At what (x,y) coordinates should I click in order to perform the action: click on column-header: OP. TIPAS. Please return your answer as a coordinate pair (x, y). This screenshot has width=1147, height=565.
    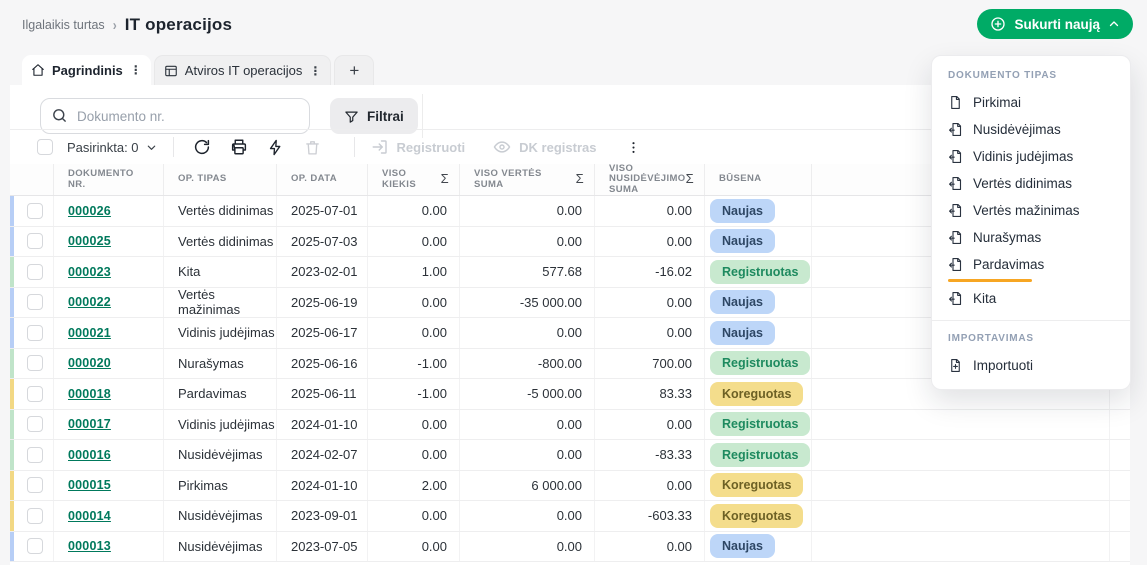
    Looking at the image, I should click on (220, 179).